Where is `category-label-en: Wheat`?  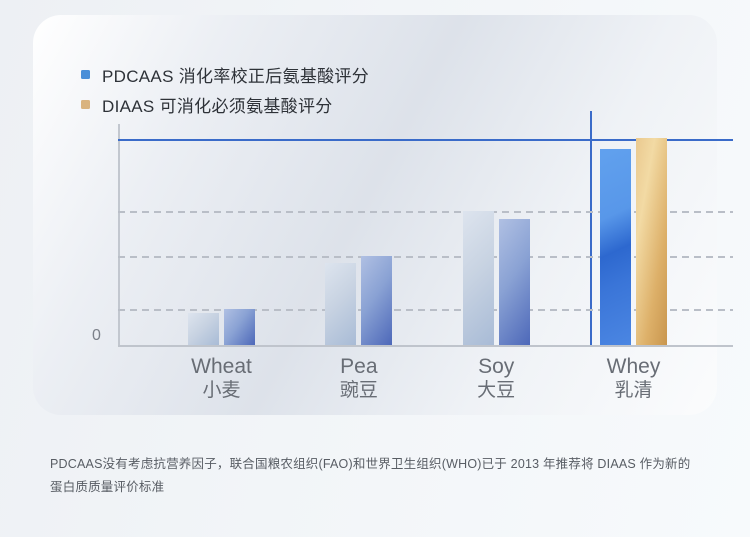
category-label-en: Wheat is located at coordinates (221, 366).